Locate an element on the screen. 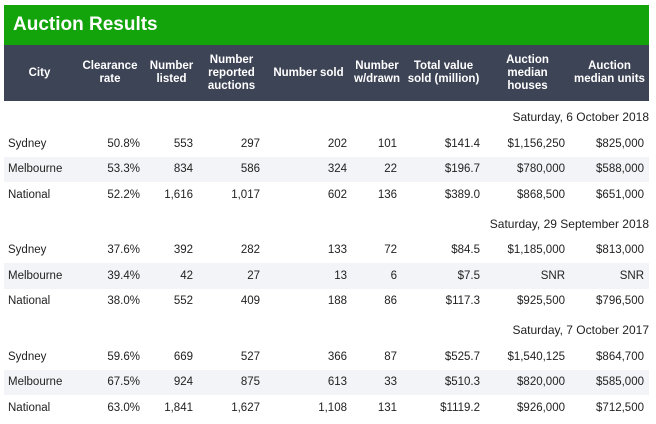 This screenshot has height=424, width=656. cell-clearance-rate: 50.8% is located at coordinates (123, 143).